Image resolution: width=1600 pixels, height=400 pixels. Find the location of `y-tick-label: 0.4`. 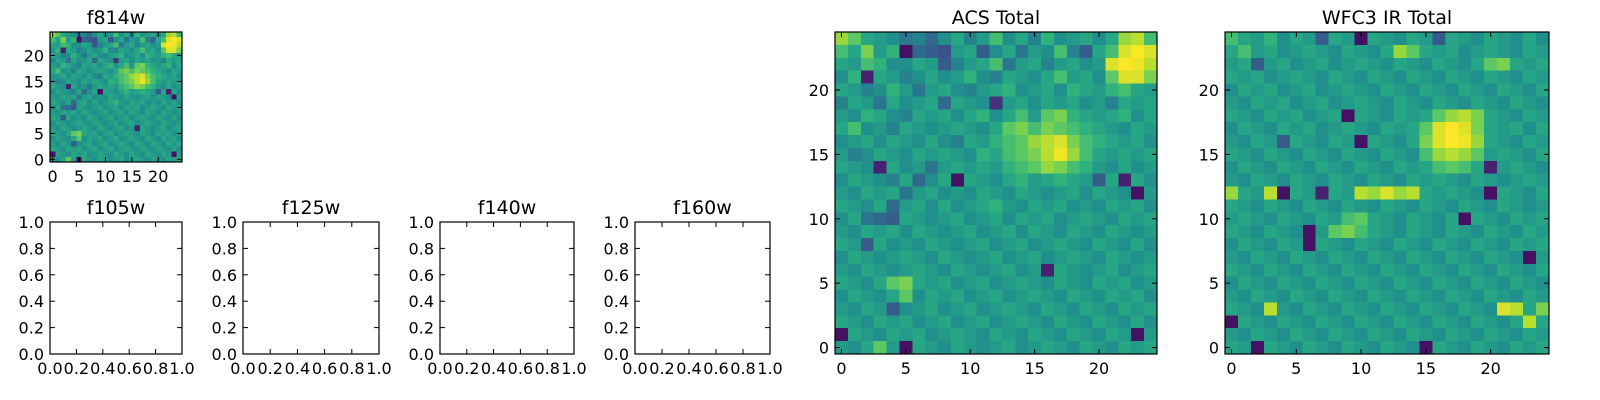

y-tick-label: 0.4 is located at coordinates (616, 301).